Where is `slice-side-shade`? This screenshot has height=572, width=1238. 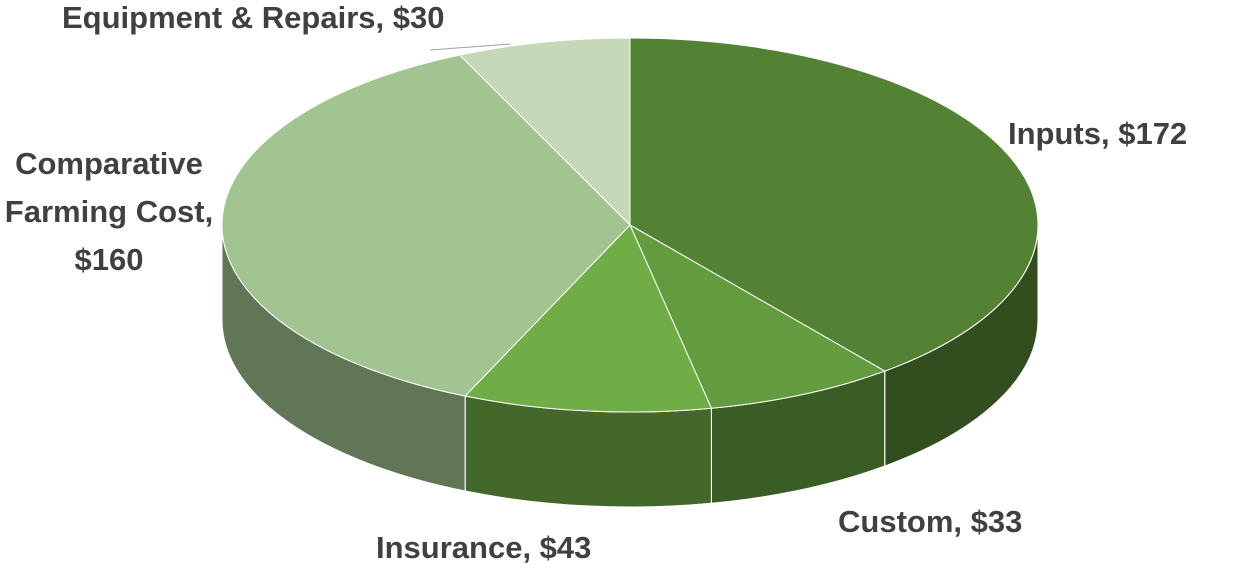
slice-side-shade is located at coordinates (588, 451).